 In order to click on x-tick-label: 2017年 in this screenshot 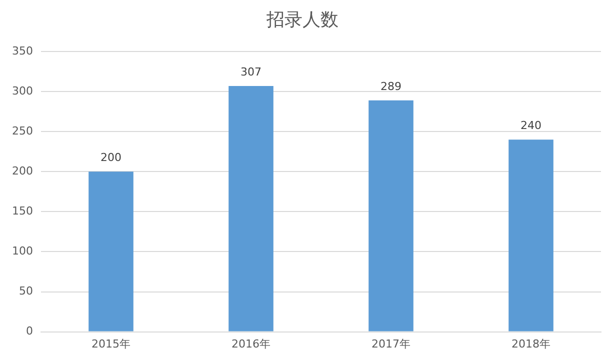, I will do `click(391, 343)`.